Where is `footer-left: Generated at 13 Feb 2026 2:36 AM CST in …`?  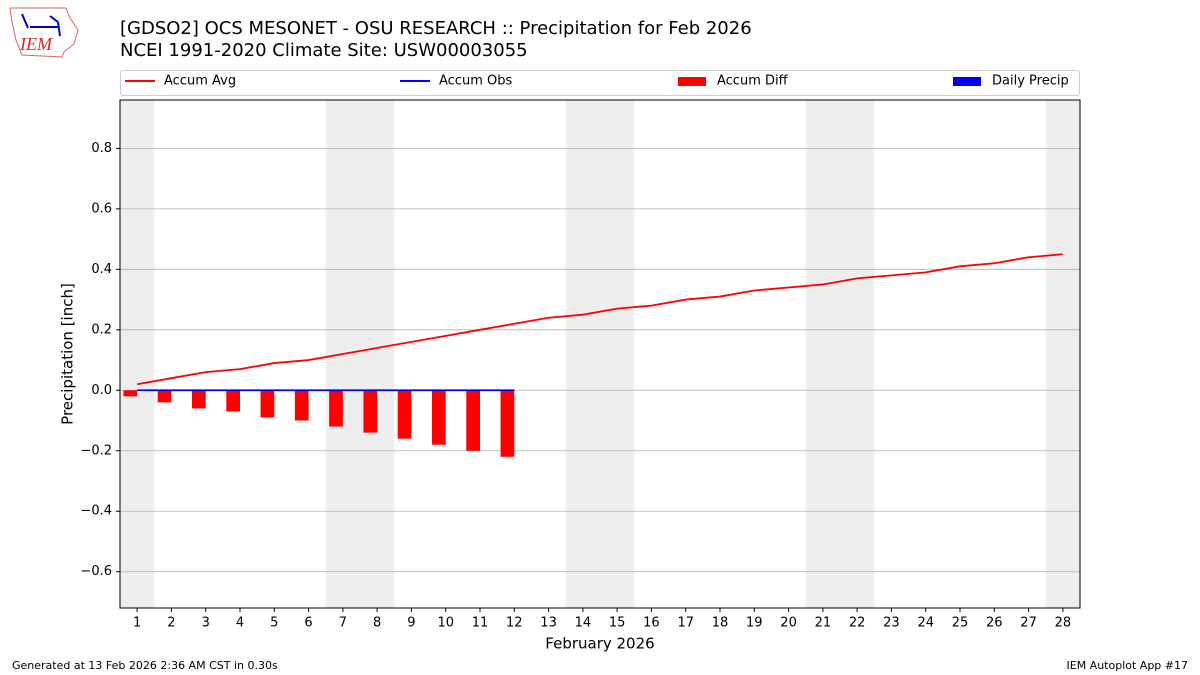
footer-left: Generated at 13 Feb 2026 2:36 AM CST in … is located at coordinates (145, 665).